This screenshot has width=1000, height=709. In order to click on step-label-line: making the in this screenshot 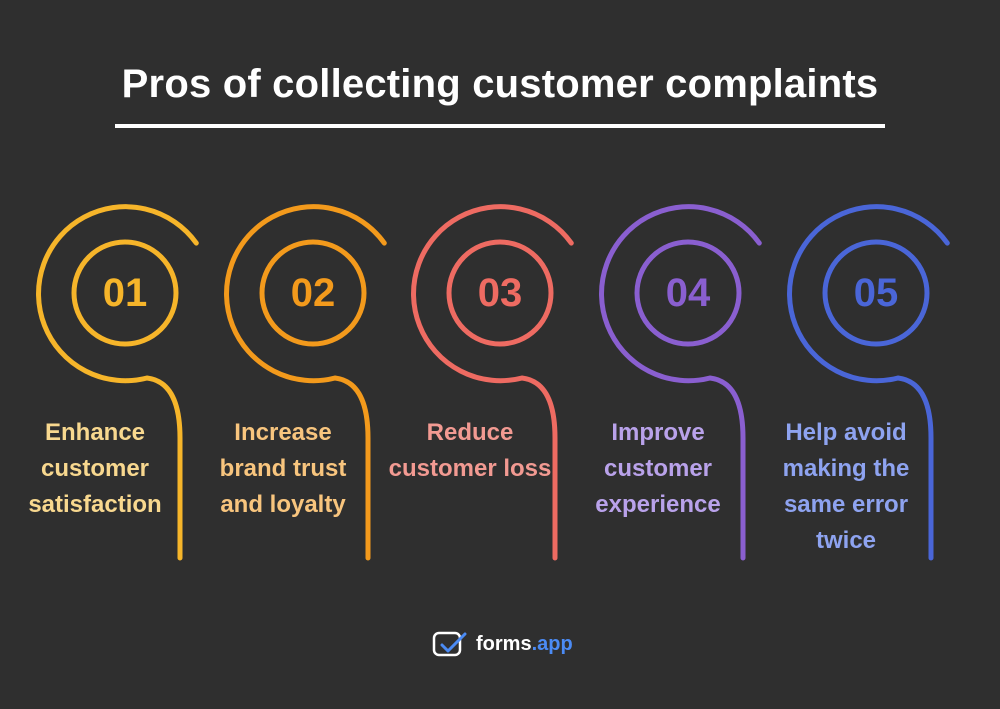, I will do `click(846, 468)`.